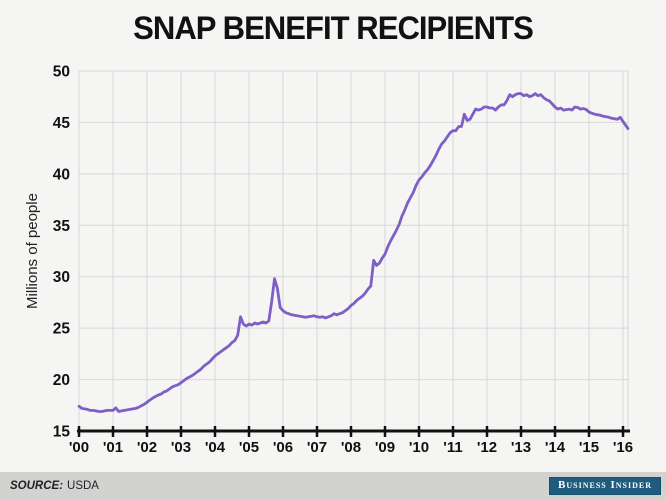  Describe the element at coordinates (333, 28) in the screenshot. I see `chart-title: SNAP BENEFIT RECIPIENTS` at that location.